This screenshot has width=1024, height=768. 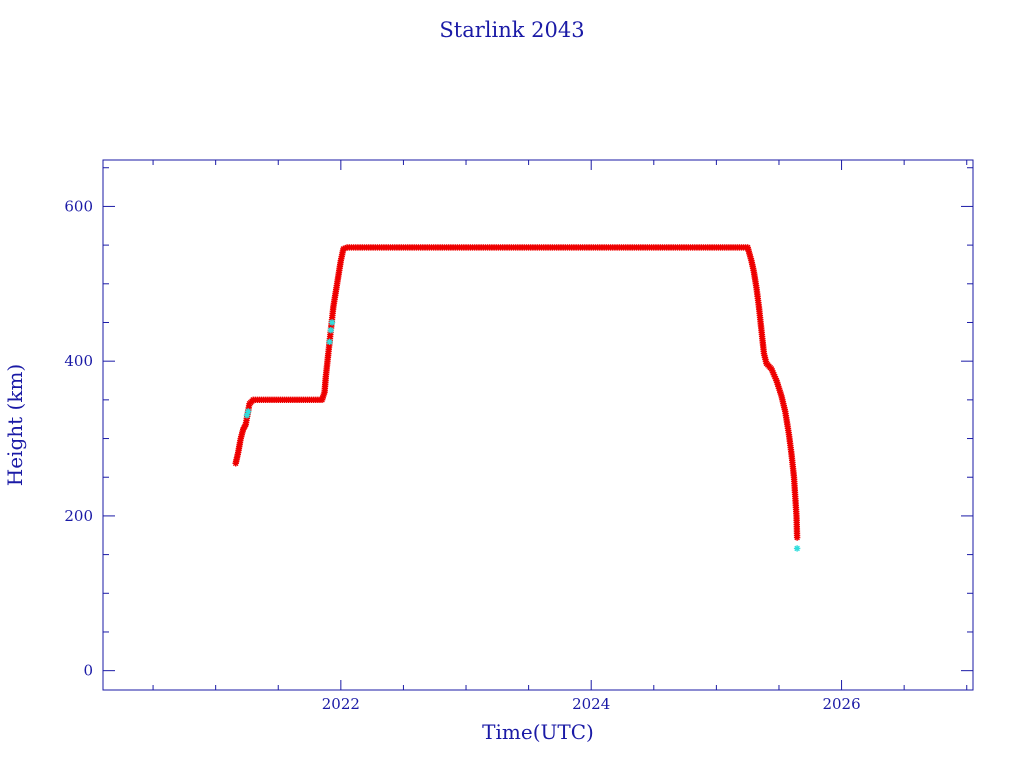 I want to click on x-tick-label: 2026, so click(x=841, y=704).